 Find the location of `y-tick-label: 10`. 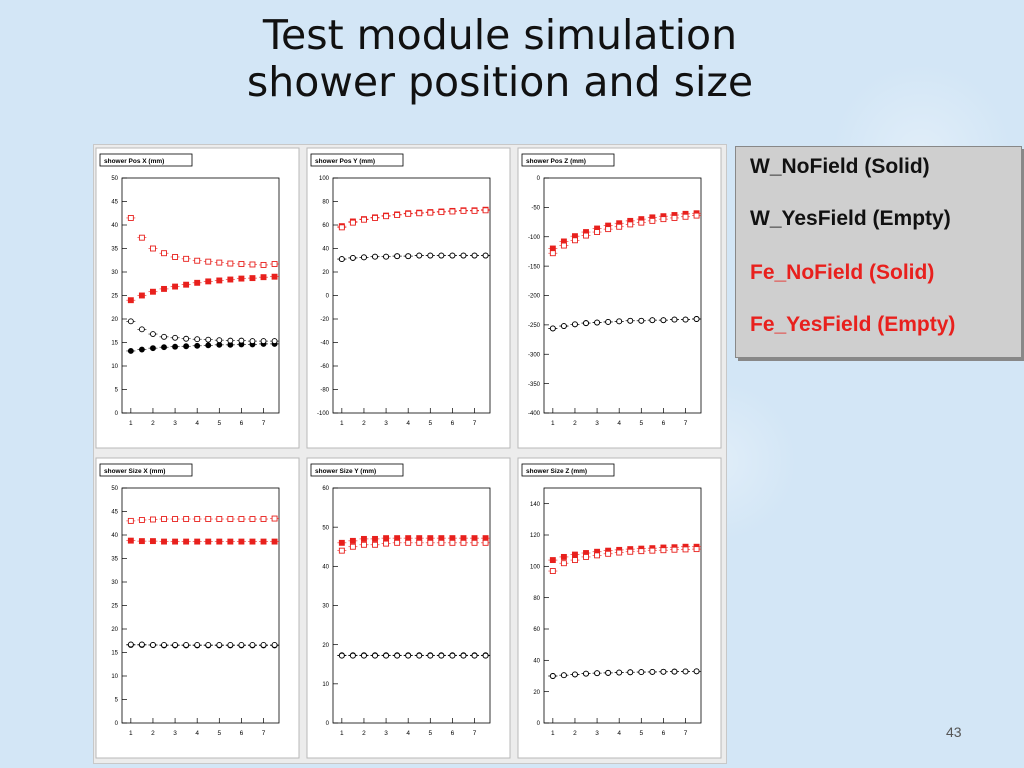

y-tick-label: 10 is located at coordinates (114, 677).